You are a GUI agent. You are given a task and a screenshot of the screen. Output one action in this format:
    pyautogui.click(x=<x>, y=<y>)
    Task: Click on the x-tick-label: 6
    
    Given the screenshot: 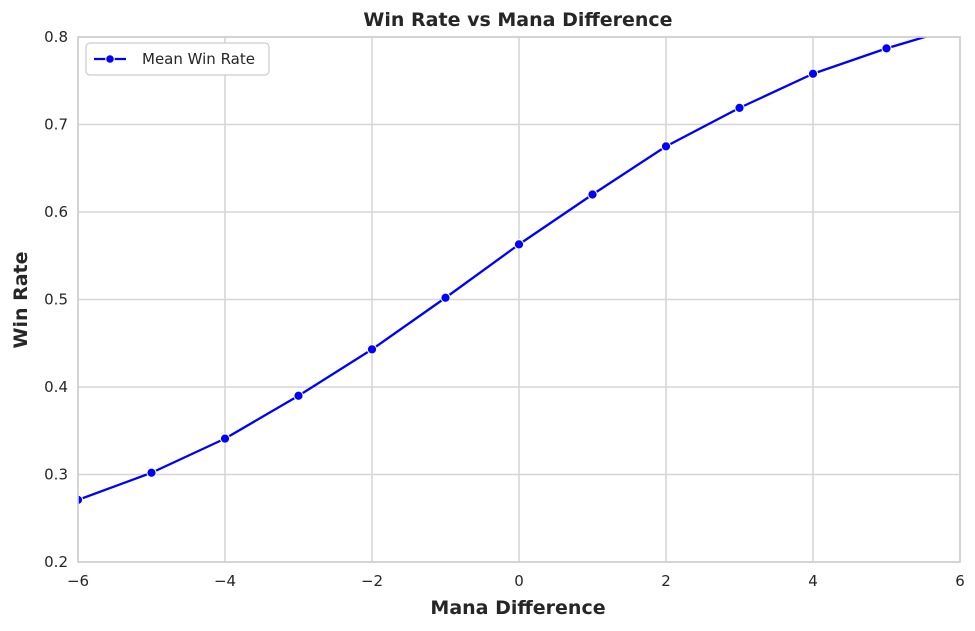 What is the action you would take?
    pyautogui.click(x=960, y=581)
    